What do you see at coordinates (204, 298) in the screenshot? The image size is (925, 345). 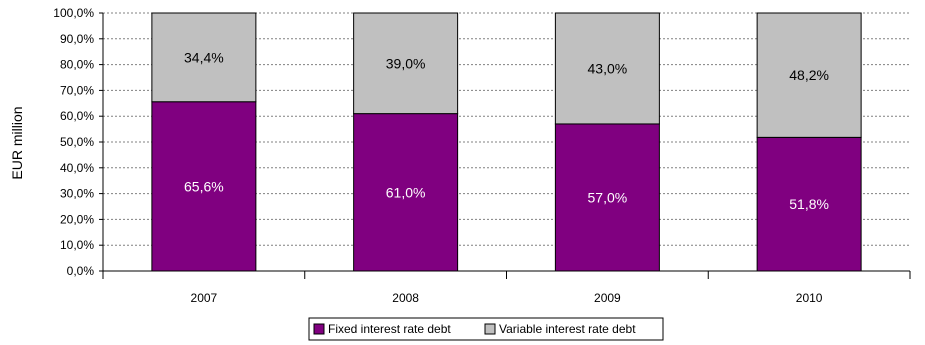 I see `x-tick-label: 2007` at bounding box center [204, 298].